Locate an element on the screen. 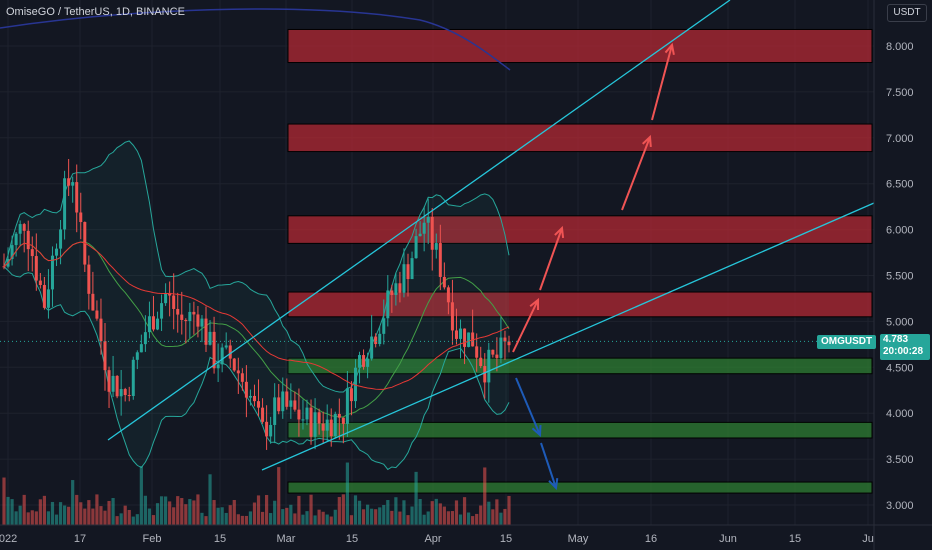  price-tick: 6.500 is located at coordinates (900, 185).